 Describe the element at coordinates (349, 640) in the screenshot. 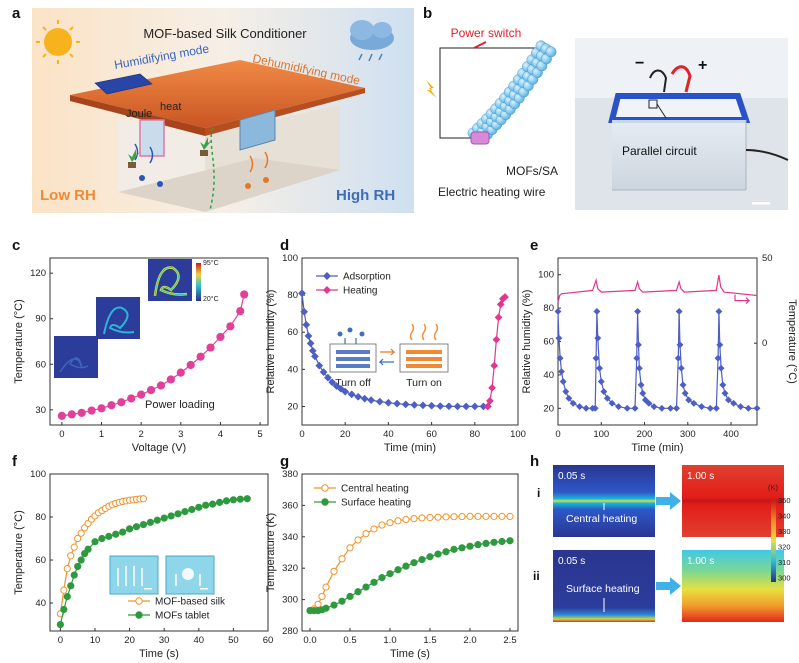

I see `x-tick-label: 0.5` at that location.